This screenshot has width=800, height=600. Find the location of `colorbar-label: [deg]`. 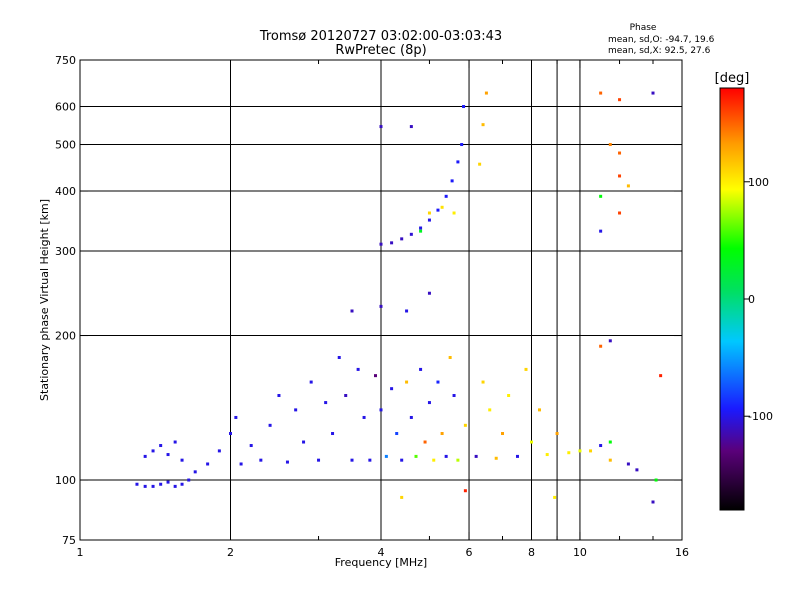

colorbar-label: [deg] is located at coordinates (732, 78).